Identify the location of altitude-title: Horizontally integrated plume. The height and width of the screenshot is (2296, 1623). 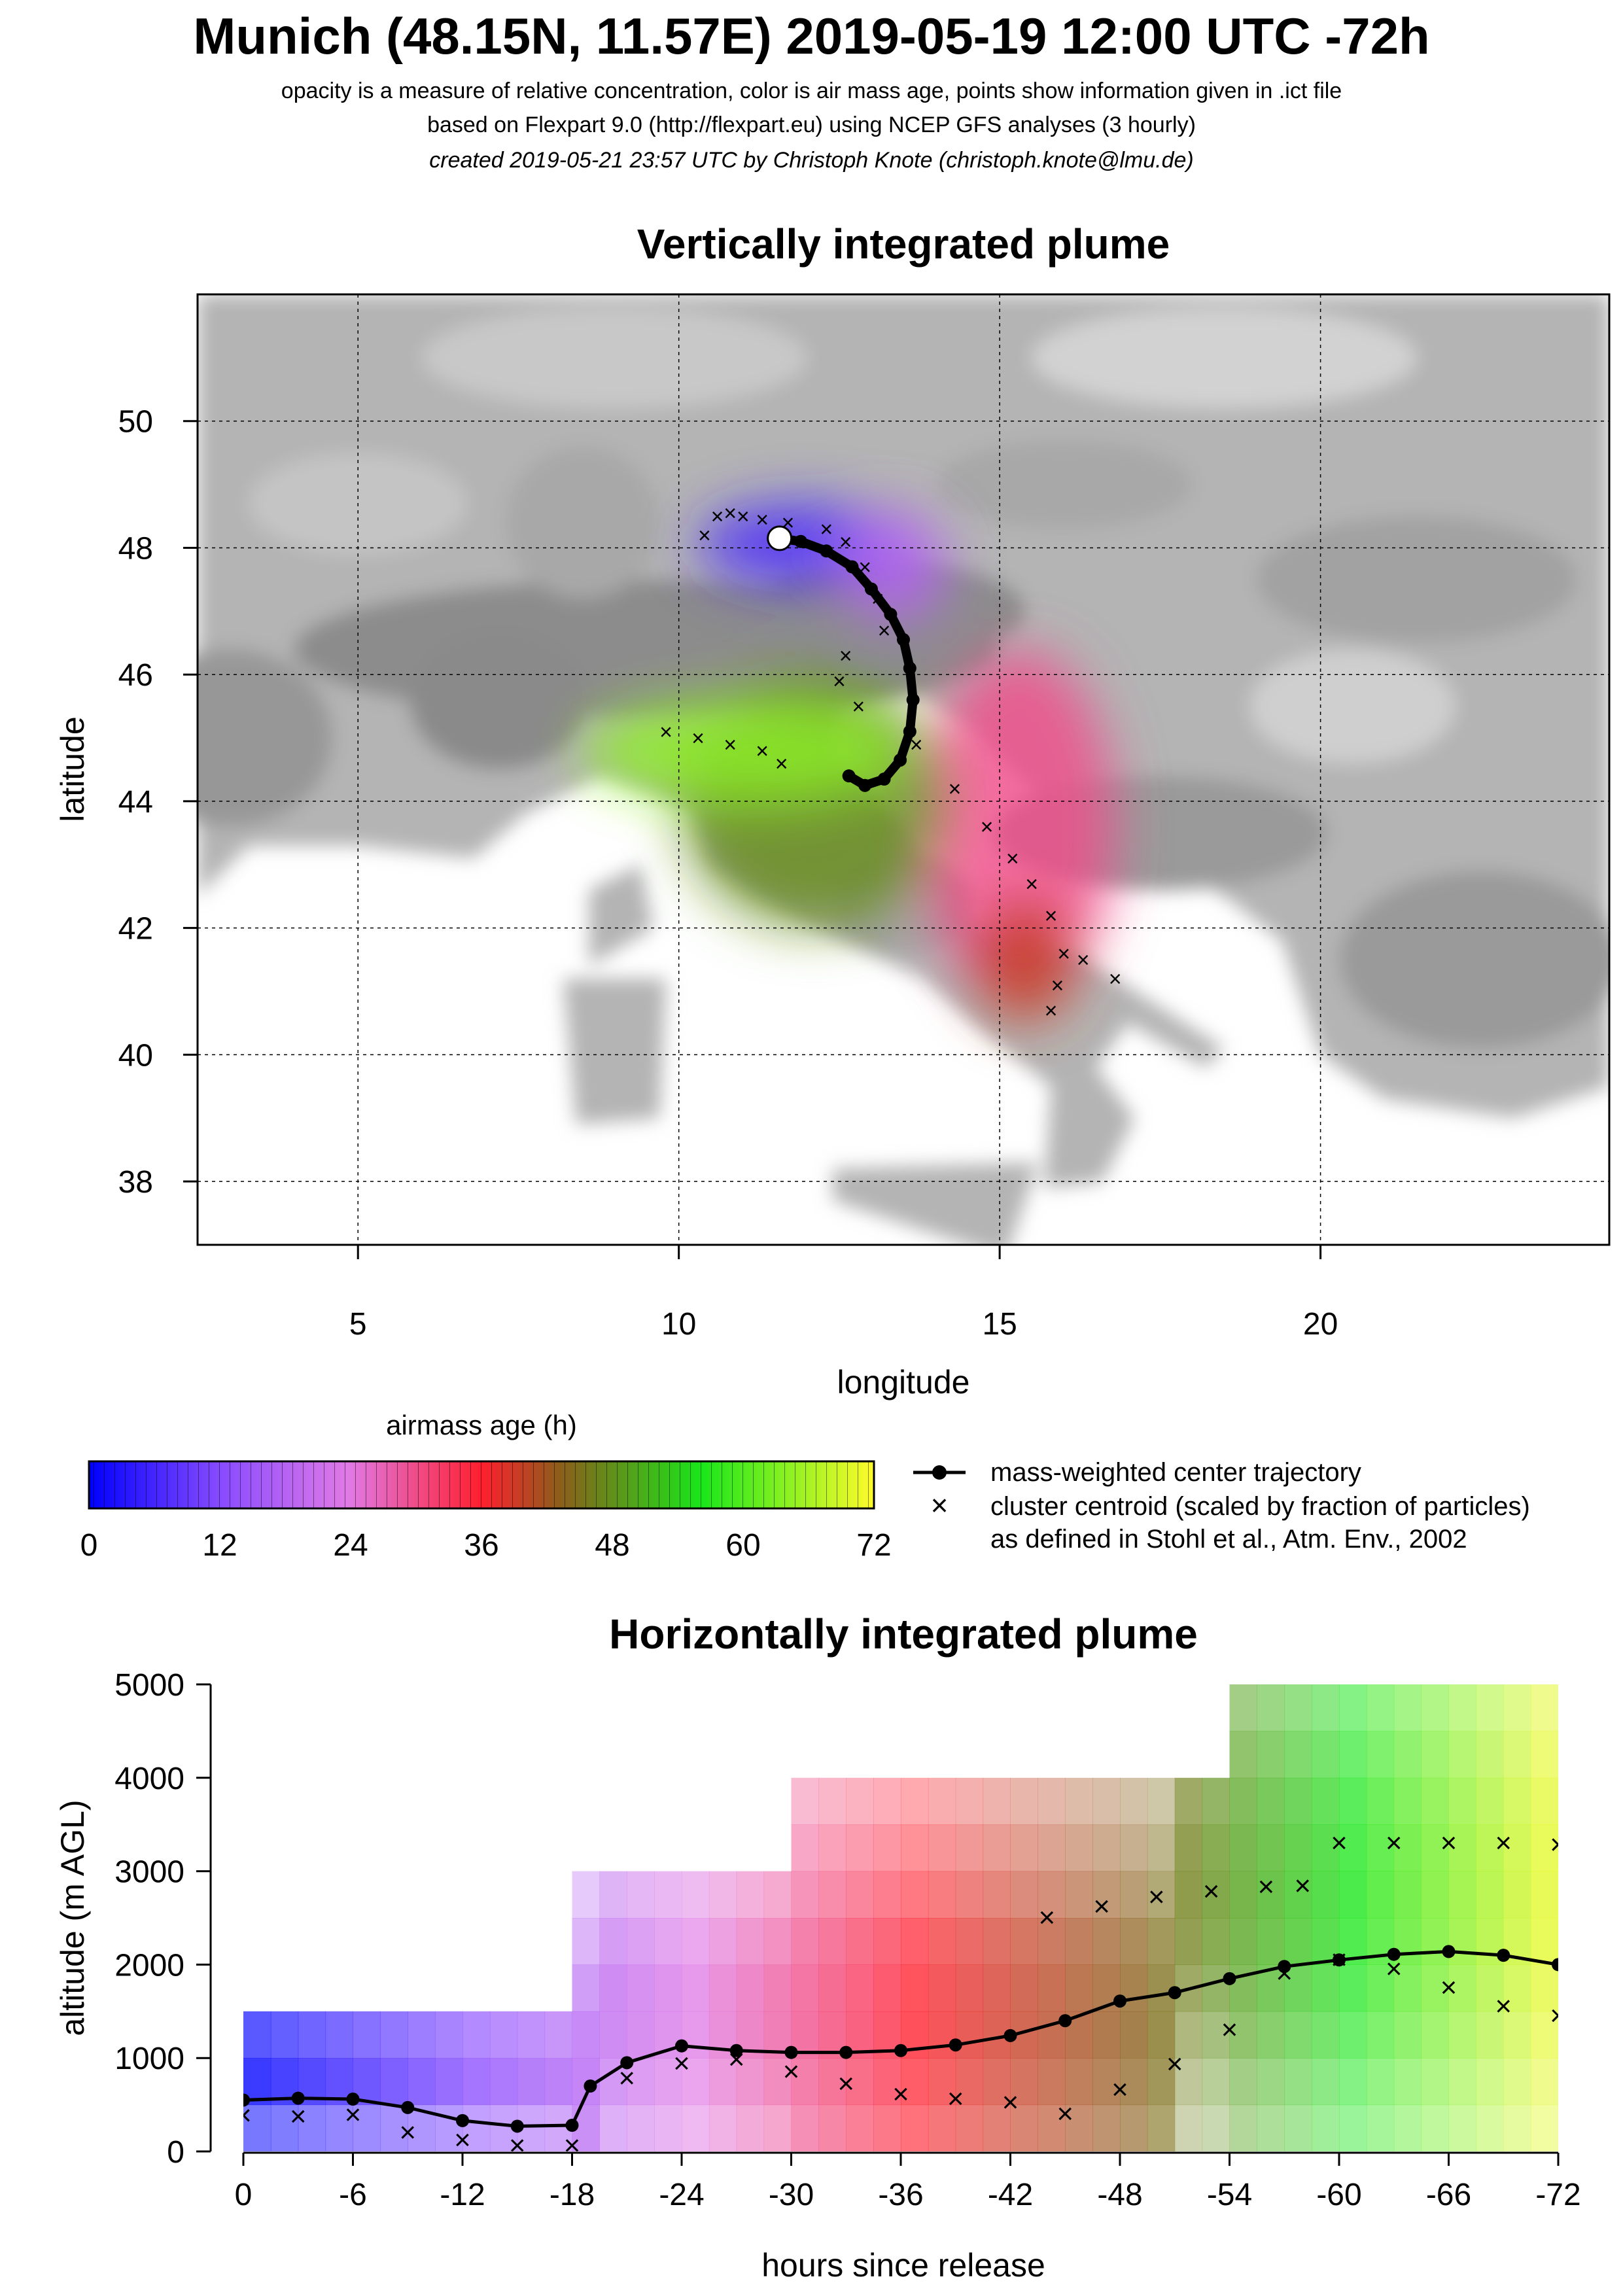
(904, 1634).